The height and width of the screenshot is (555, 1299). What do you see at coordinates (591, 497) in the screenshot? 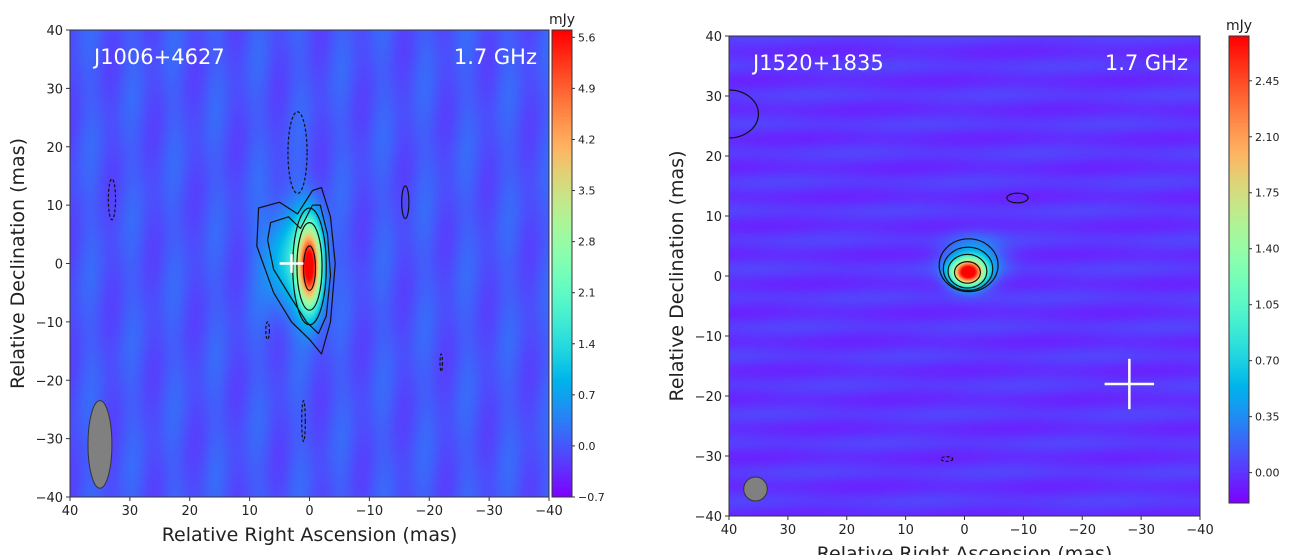
I see `colorbar-tick-label: −0.7` at bounding box center [591, 497].